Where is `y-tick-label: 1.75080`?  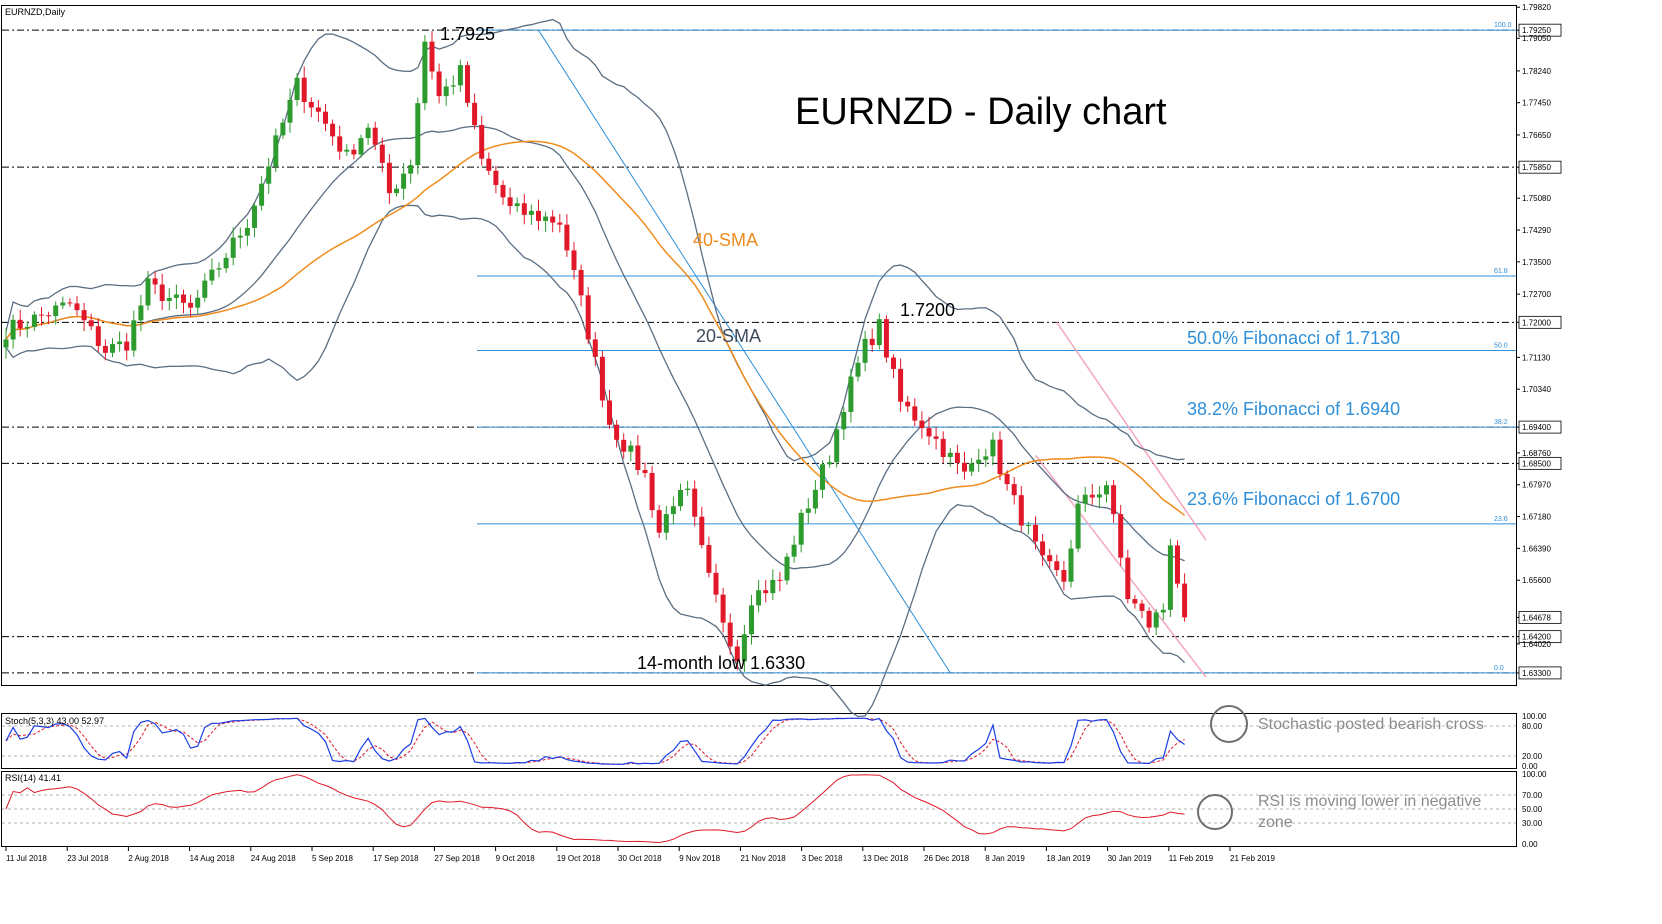 y-tick-label: 1.75080 is located at coordinates (1536, 198).